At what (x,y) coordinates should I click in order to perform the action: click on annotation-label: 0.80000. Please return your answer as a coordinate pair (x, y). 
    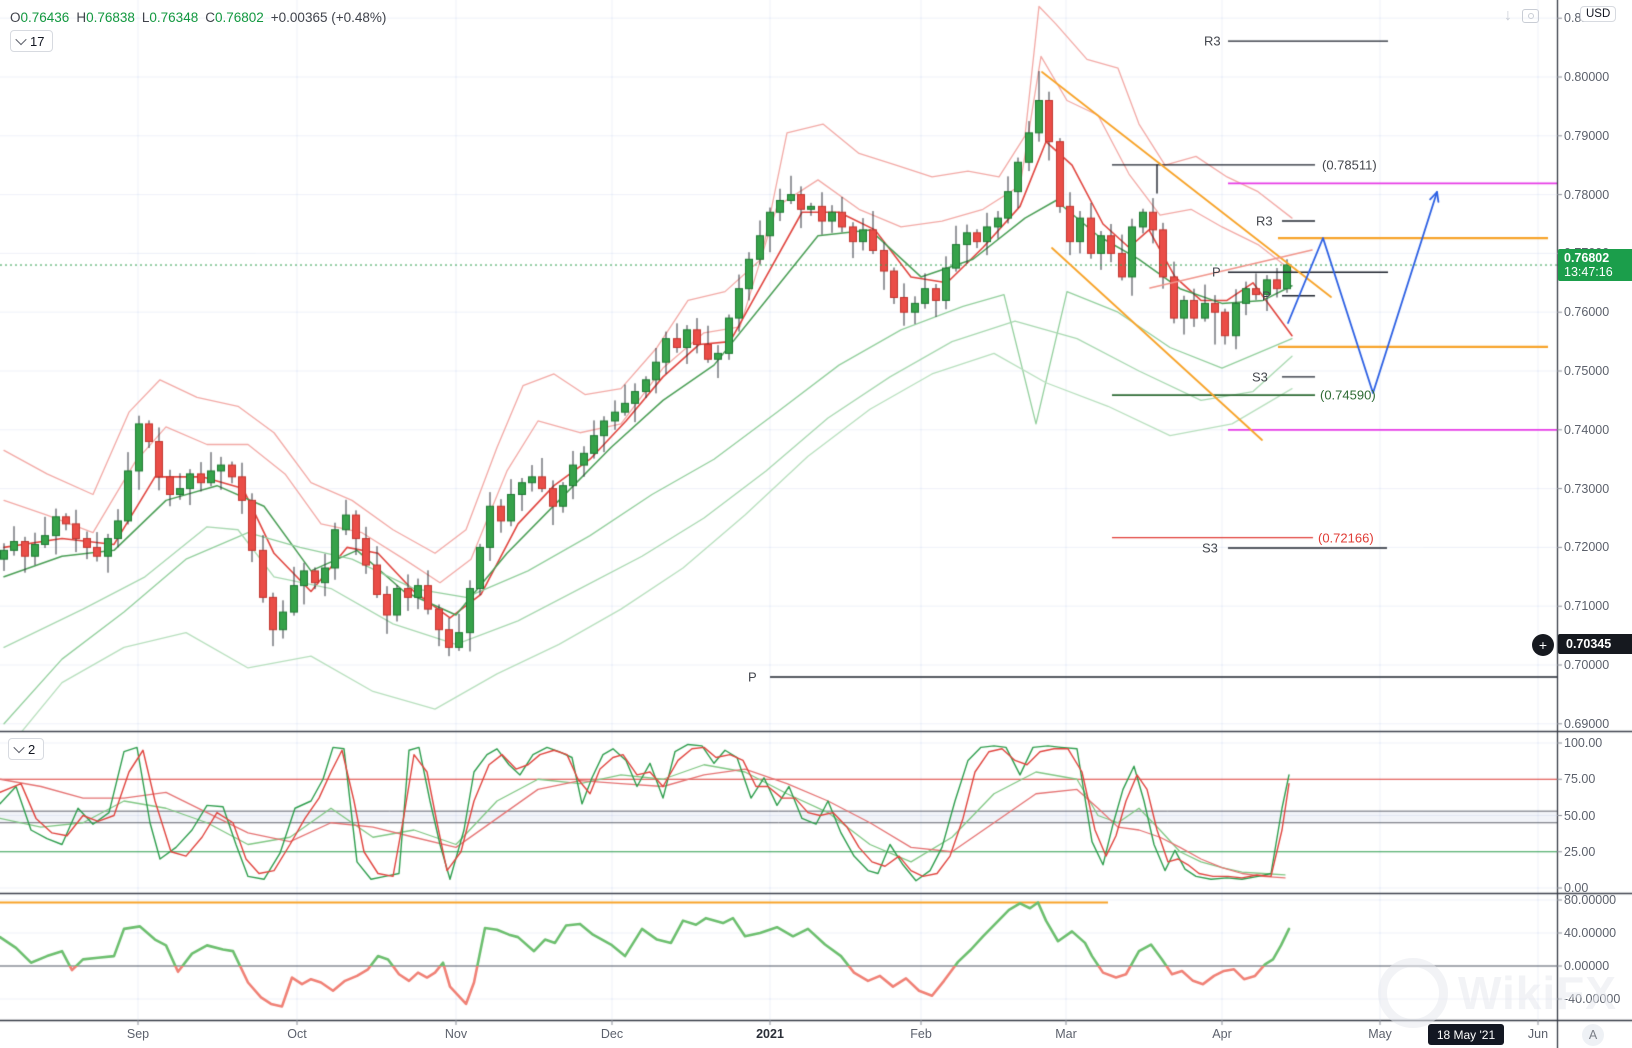
    Looking at the image, I should click on (1587, 77).